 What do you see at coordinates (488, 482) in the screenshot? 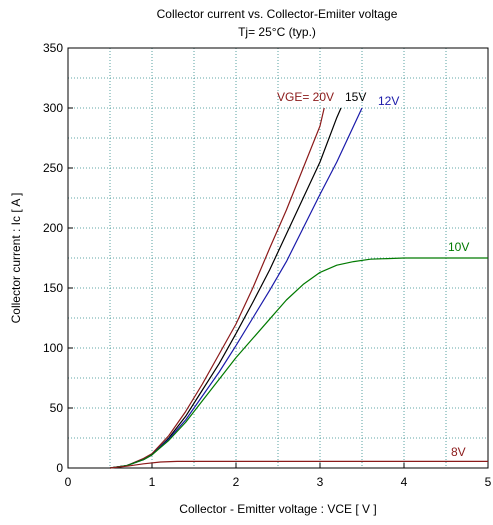
I see `x-tick-label: 5` at bounding box center [488, 482].